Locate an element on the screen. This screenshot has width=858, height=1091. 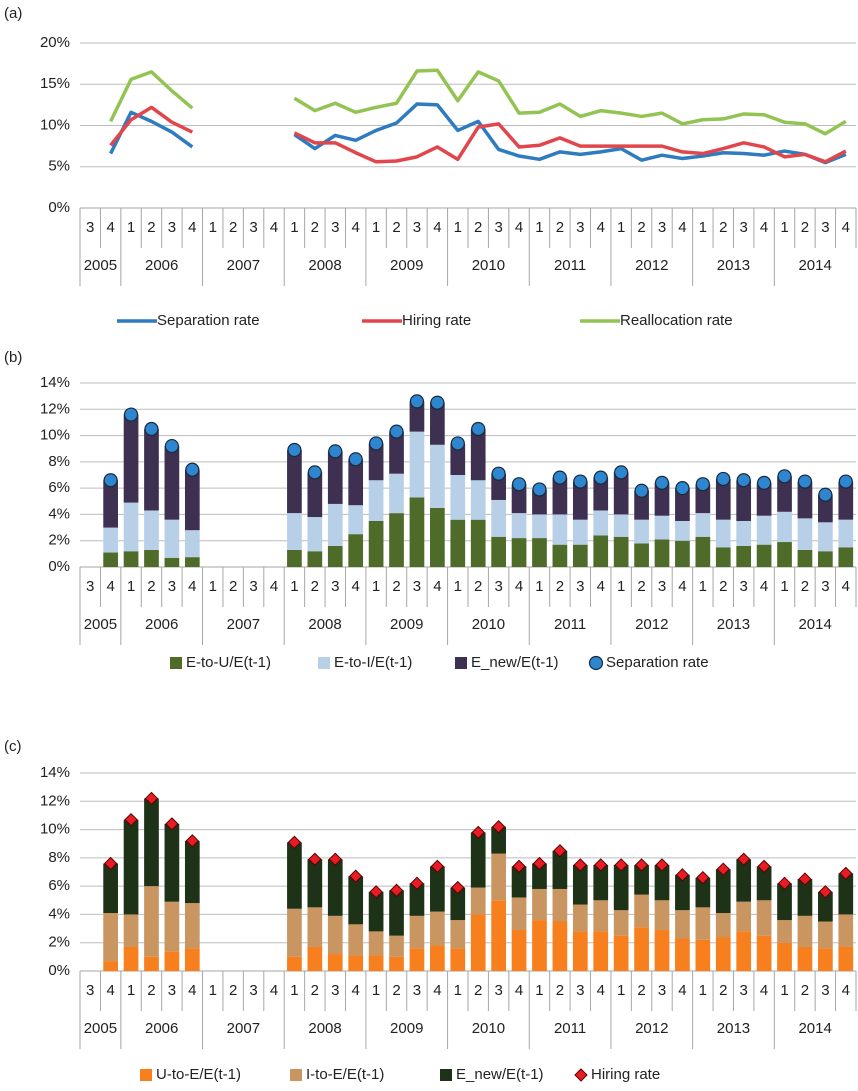
legend-label: Separation rate is located at coordinates (208, 320).